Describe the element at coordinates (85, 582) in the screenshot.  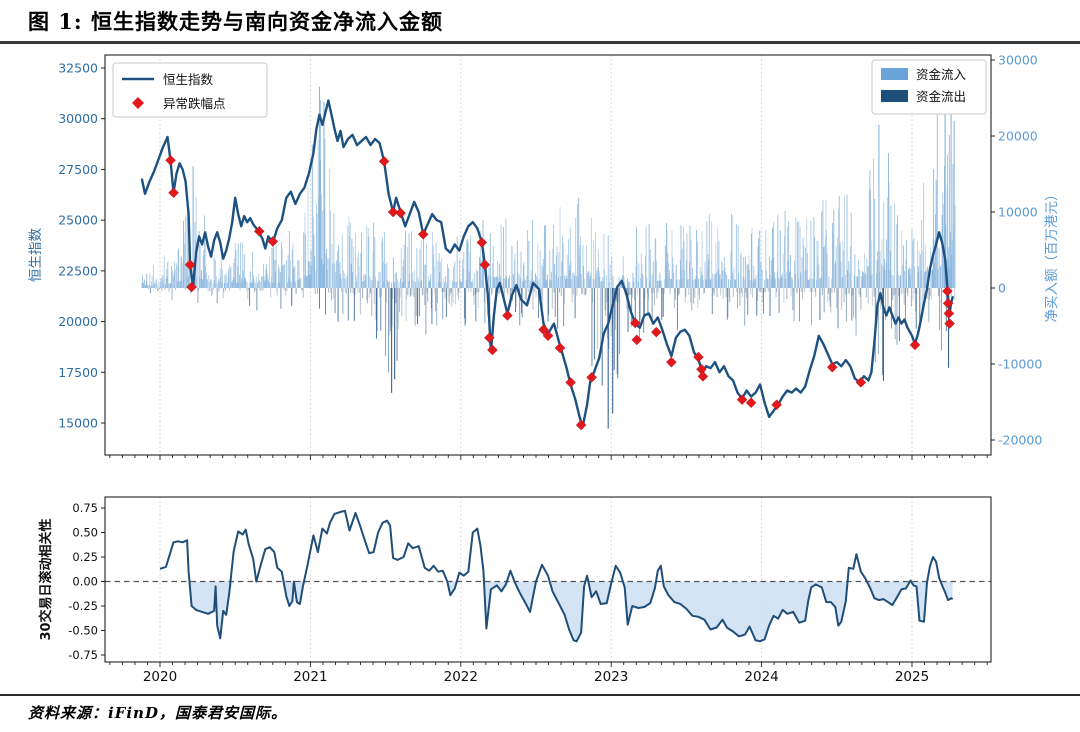
I see `ytick-corr: 0.00` at that location.